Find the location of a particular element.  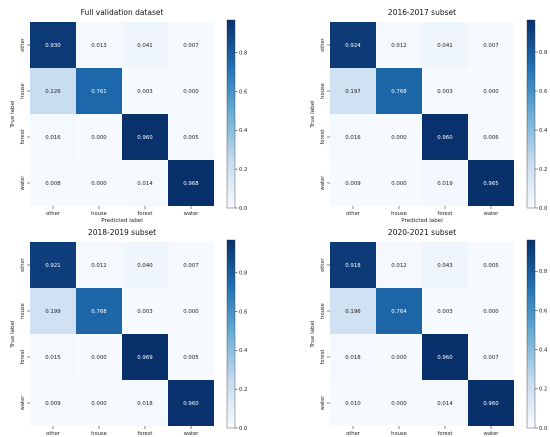

cell-value-label: 0.019 is located at coordinates (445, 184).